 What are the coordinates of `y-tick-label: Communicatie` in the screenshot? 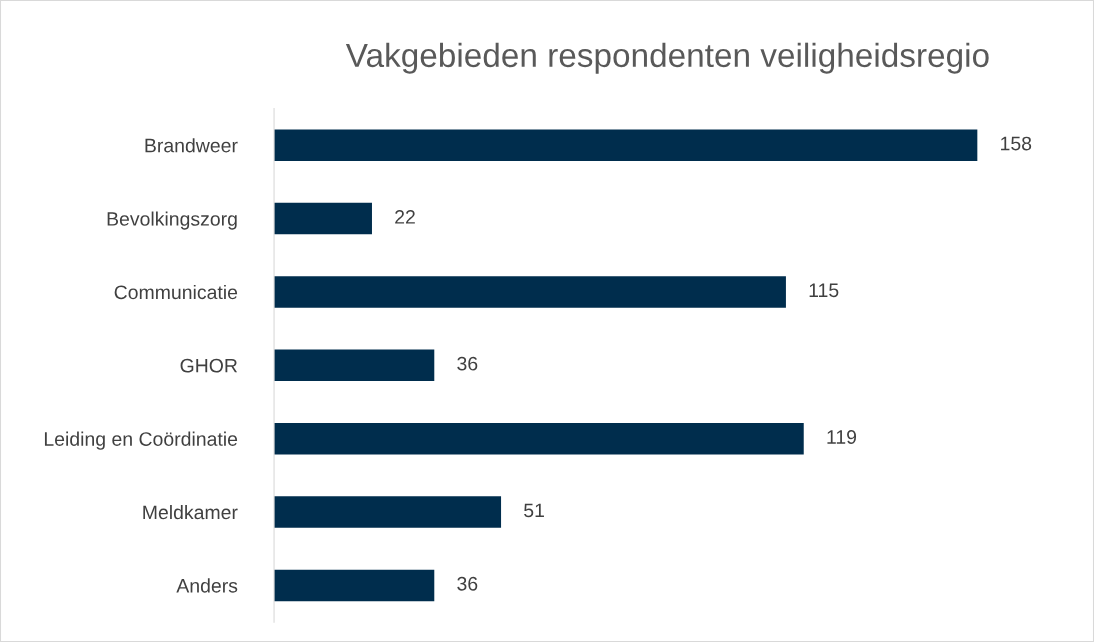 It's located at (176, 292).